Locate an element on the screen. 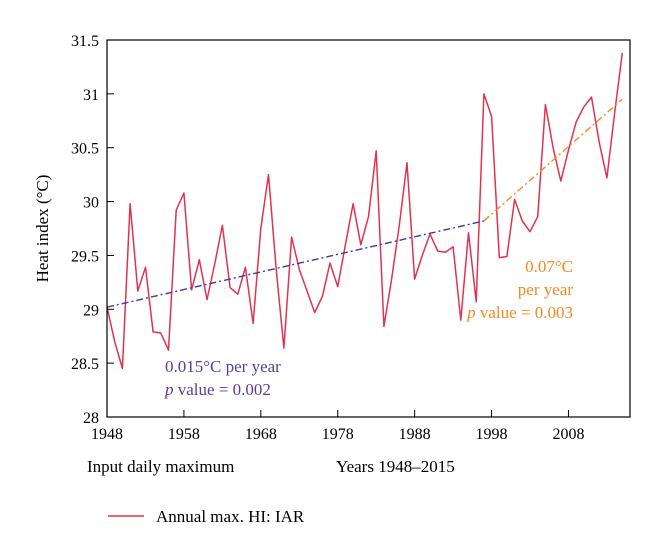 The width and height of the screenshot is (660, 551). y-tick-label: 28 is located at coordinates (91, 418).